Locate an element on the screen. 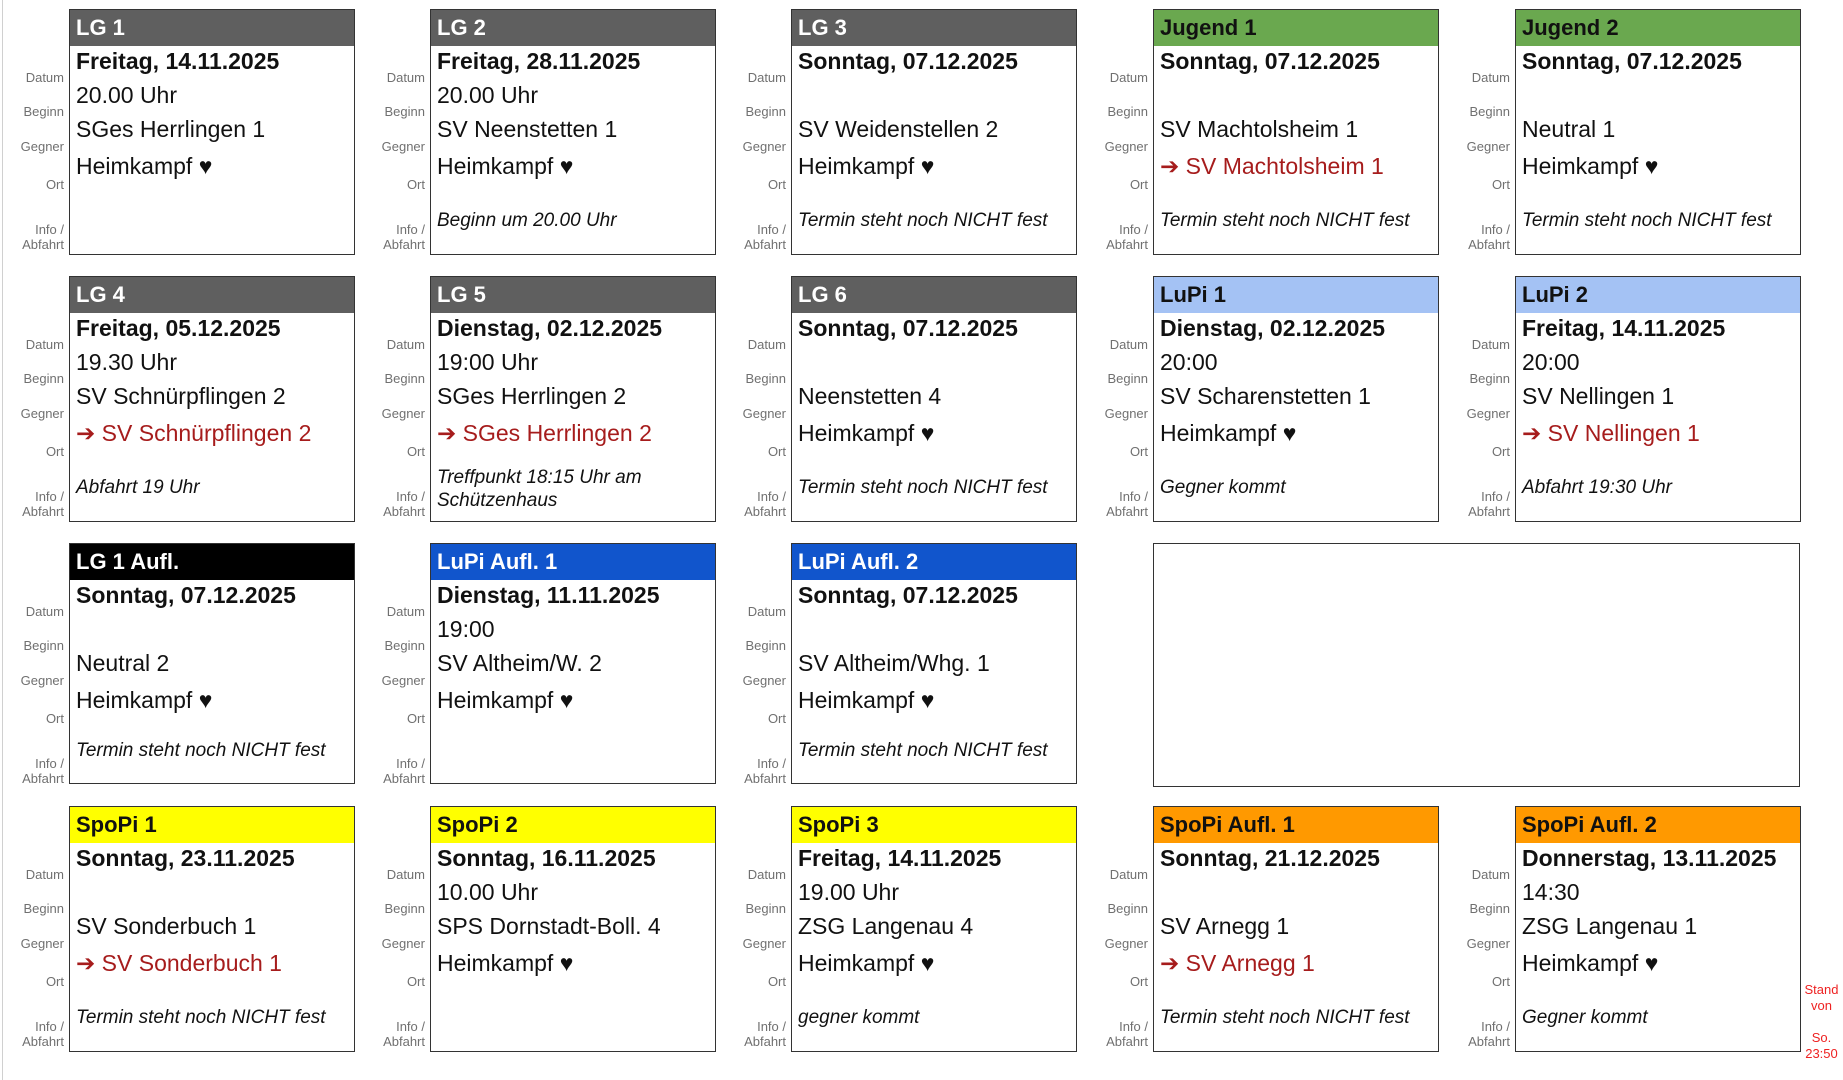 This screenshot has height=1080, width=1843. team-title: Jugend 2 is located at coordinates (1658, 28).